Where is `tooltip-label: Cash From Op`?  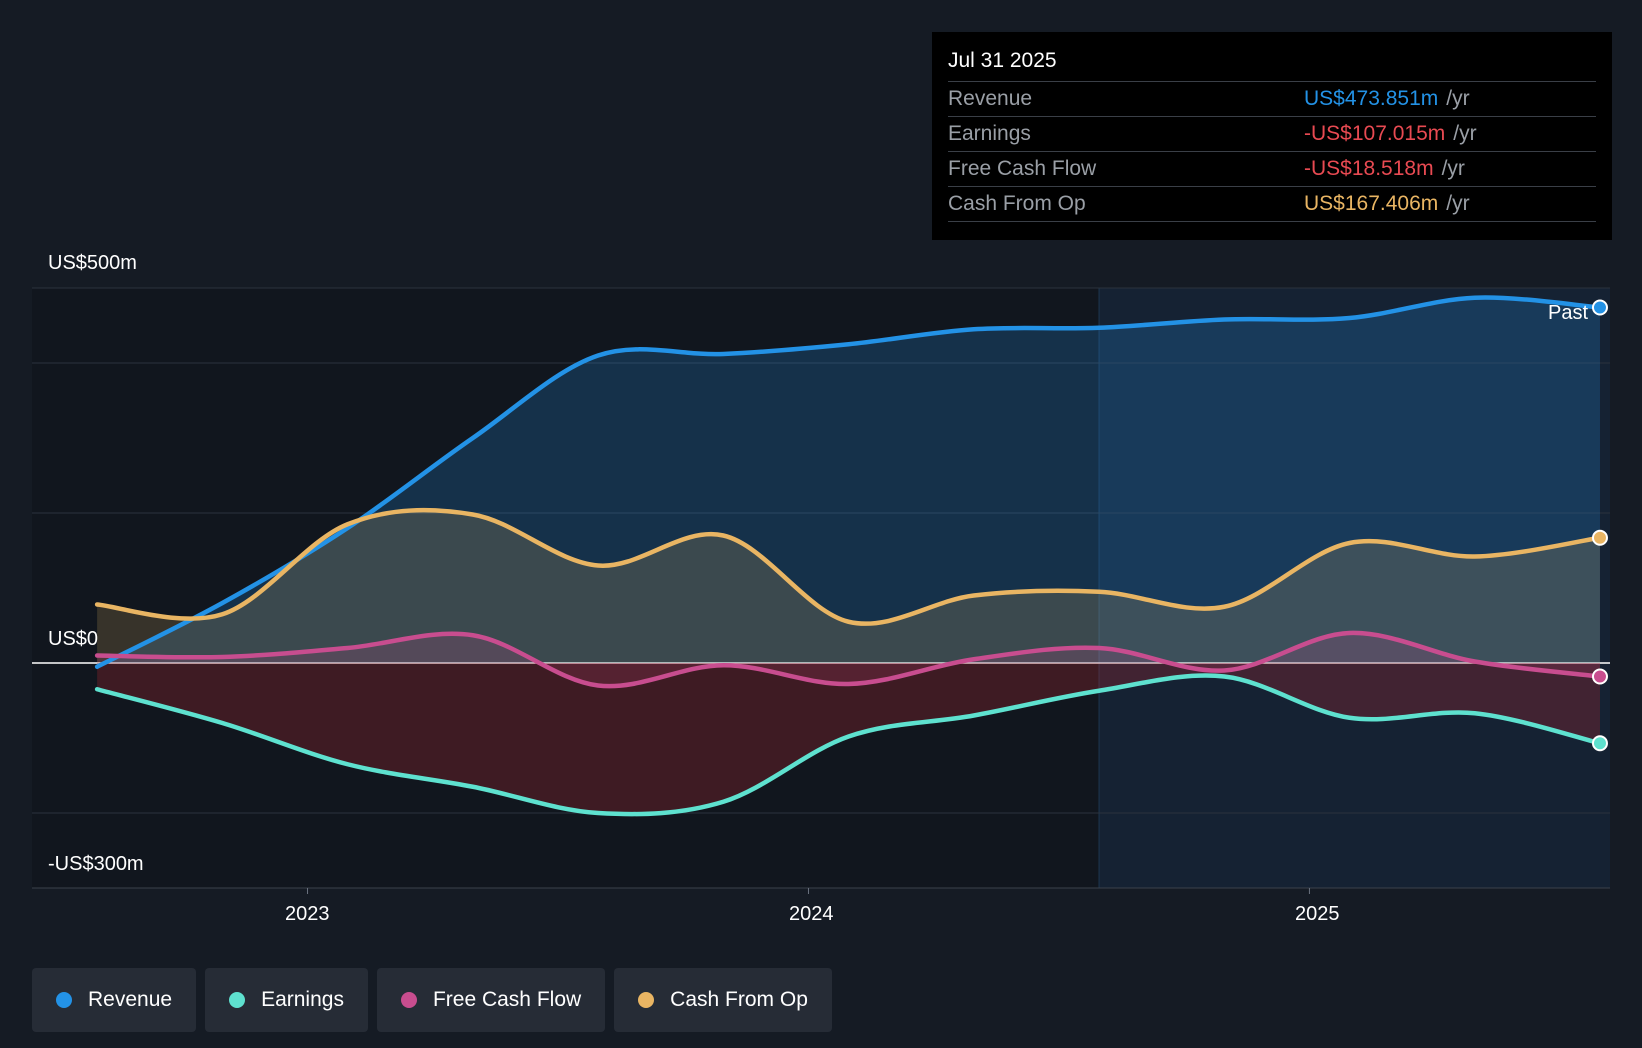 tooltip-label: Cash From Op is located at coordinates (1017, 203).